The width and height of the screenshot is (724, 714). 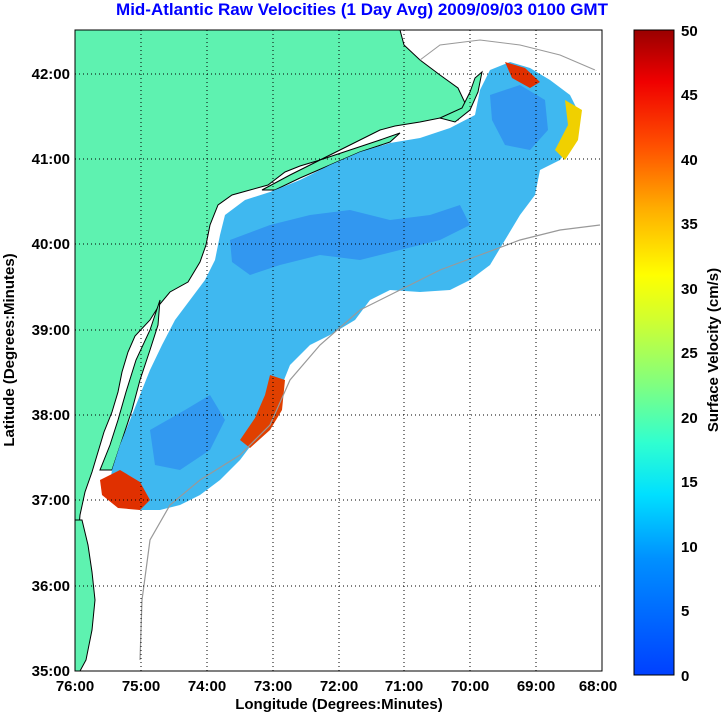 What do you see at coordinates (51, 74) in the screenshot?
I see `y-tick-label: 42:00` at bounding box center [51, 74].